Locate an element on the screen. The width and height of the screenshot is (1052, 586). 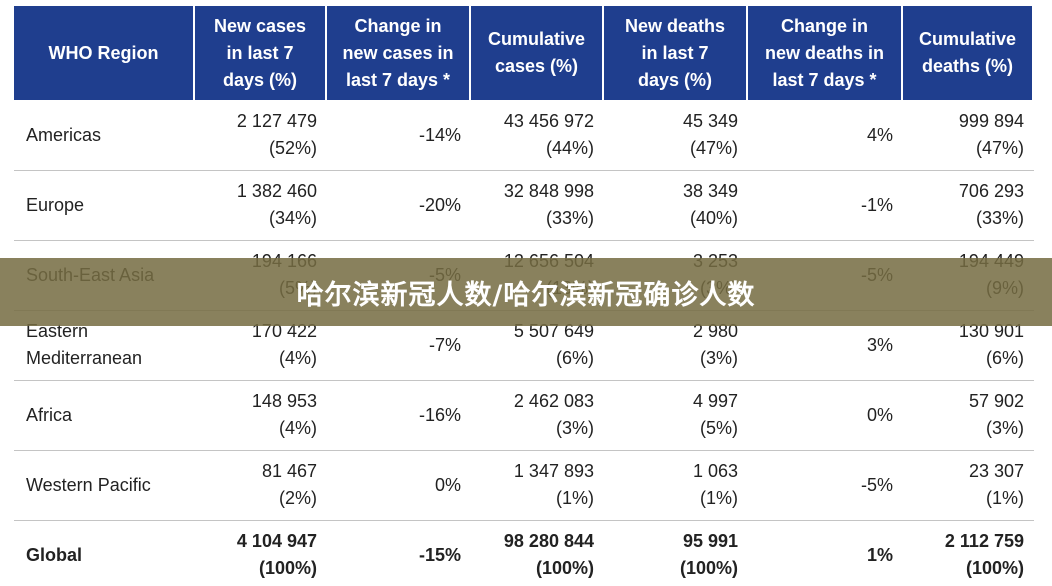
cell-line: (34%) is located at coordinates (292, 218).